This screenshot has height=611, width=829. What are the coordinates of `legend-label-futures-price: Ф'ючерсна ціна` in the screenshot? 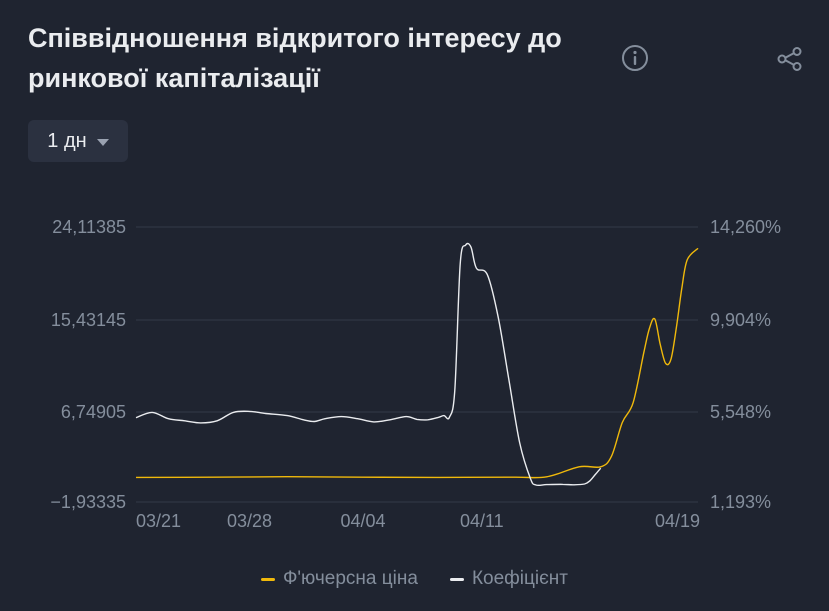 It's located at (350, 578).